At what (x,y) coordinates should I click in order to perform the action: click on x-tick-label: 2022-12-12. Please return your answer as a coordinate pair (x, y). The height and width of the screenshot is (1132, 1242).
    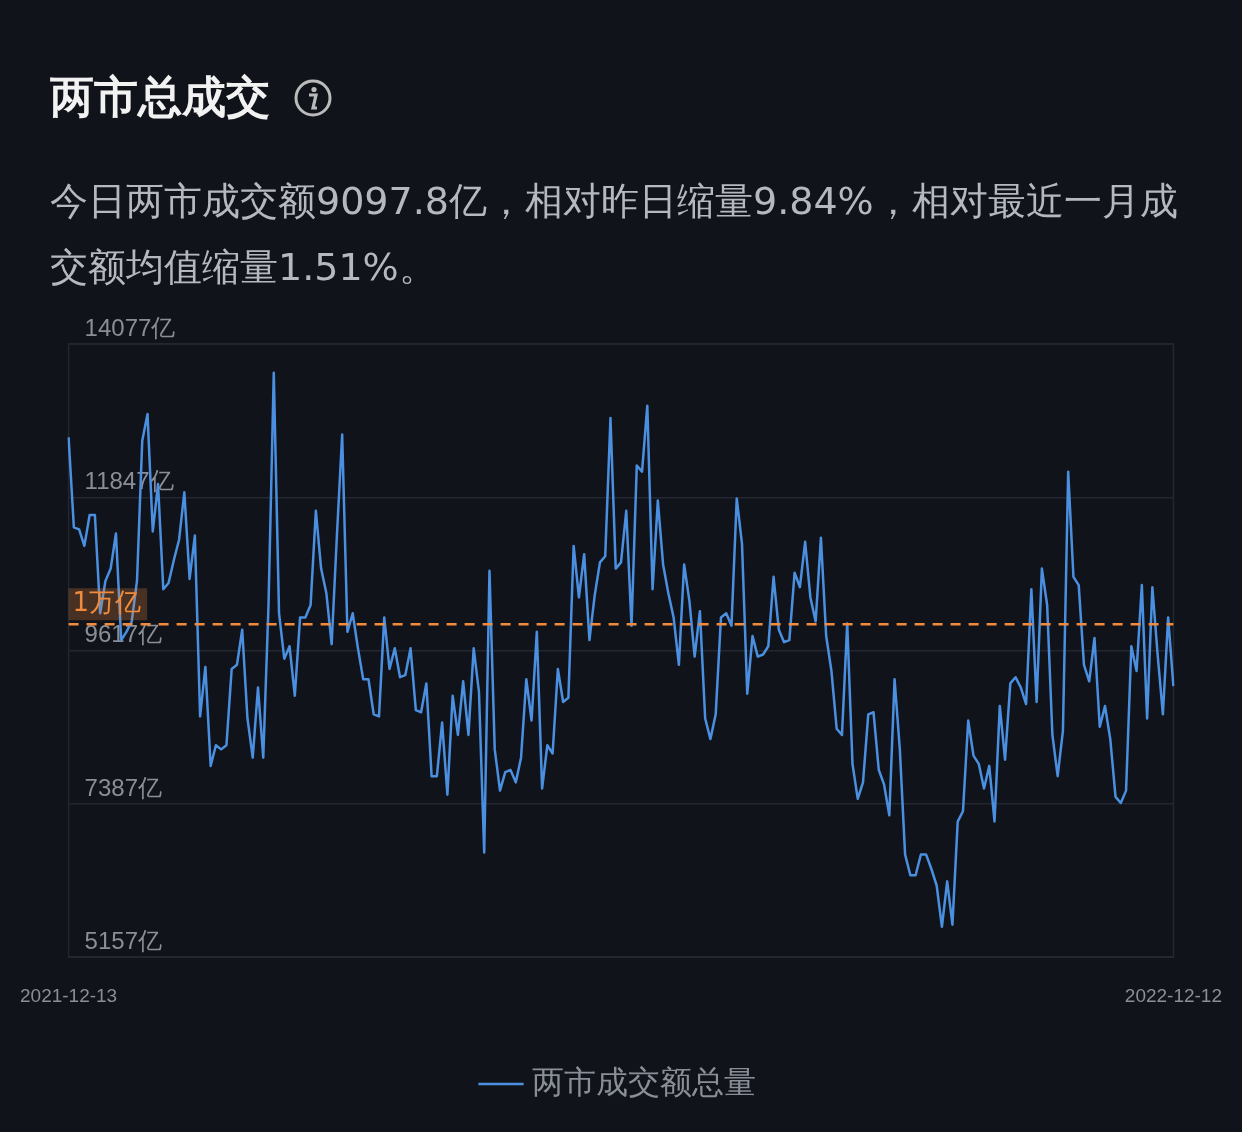
    Looking at the image, I should click on (1173, 995).